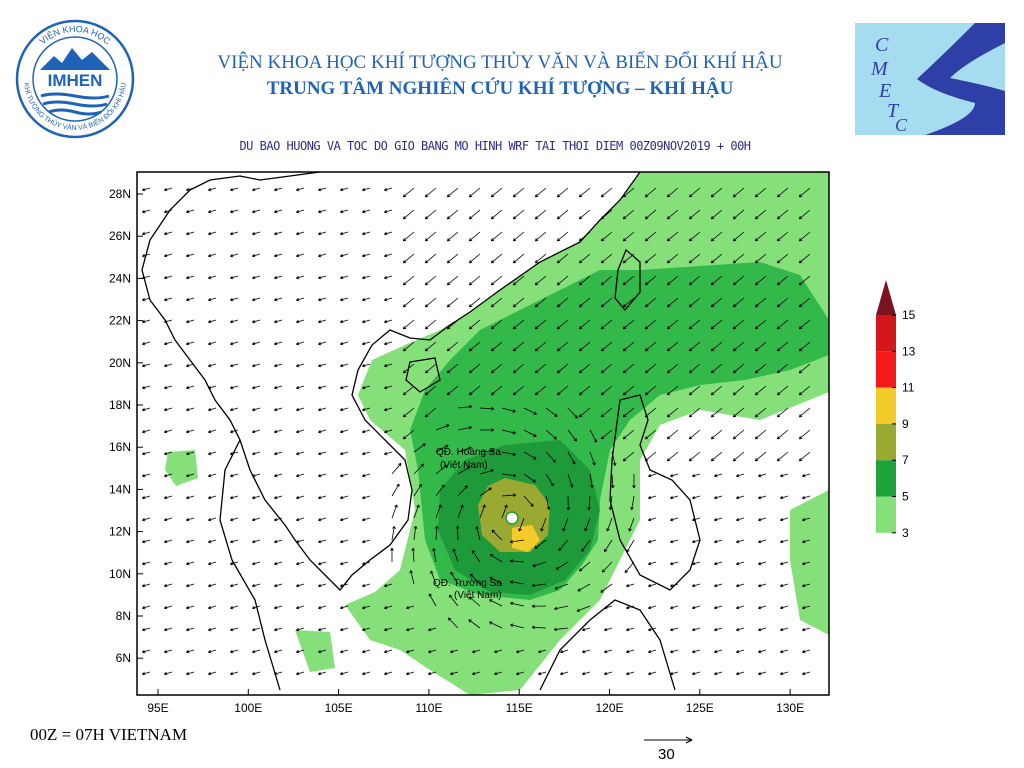 Image resolution: width=1024 pixels, height=768 pixels. Describe the element at coordinates (609, 708) in the screenshot. I see `lon-tick-label: 120E` at that location.